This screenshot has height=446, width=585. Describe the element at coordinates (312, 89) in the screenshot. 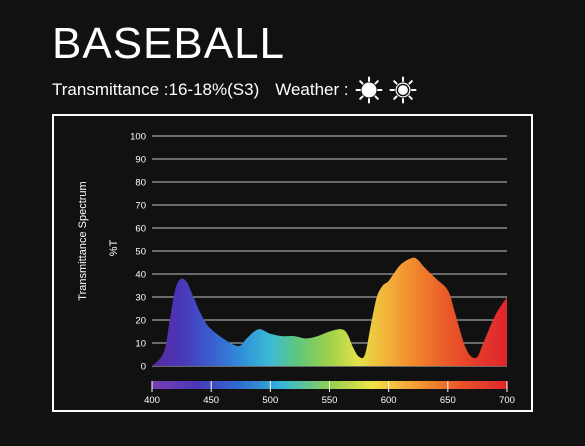

I see `weather-label: Weather :` at that location.